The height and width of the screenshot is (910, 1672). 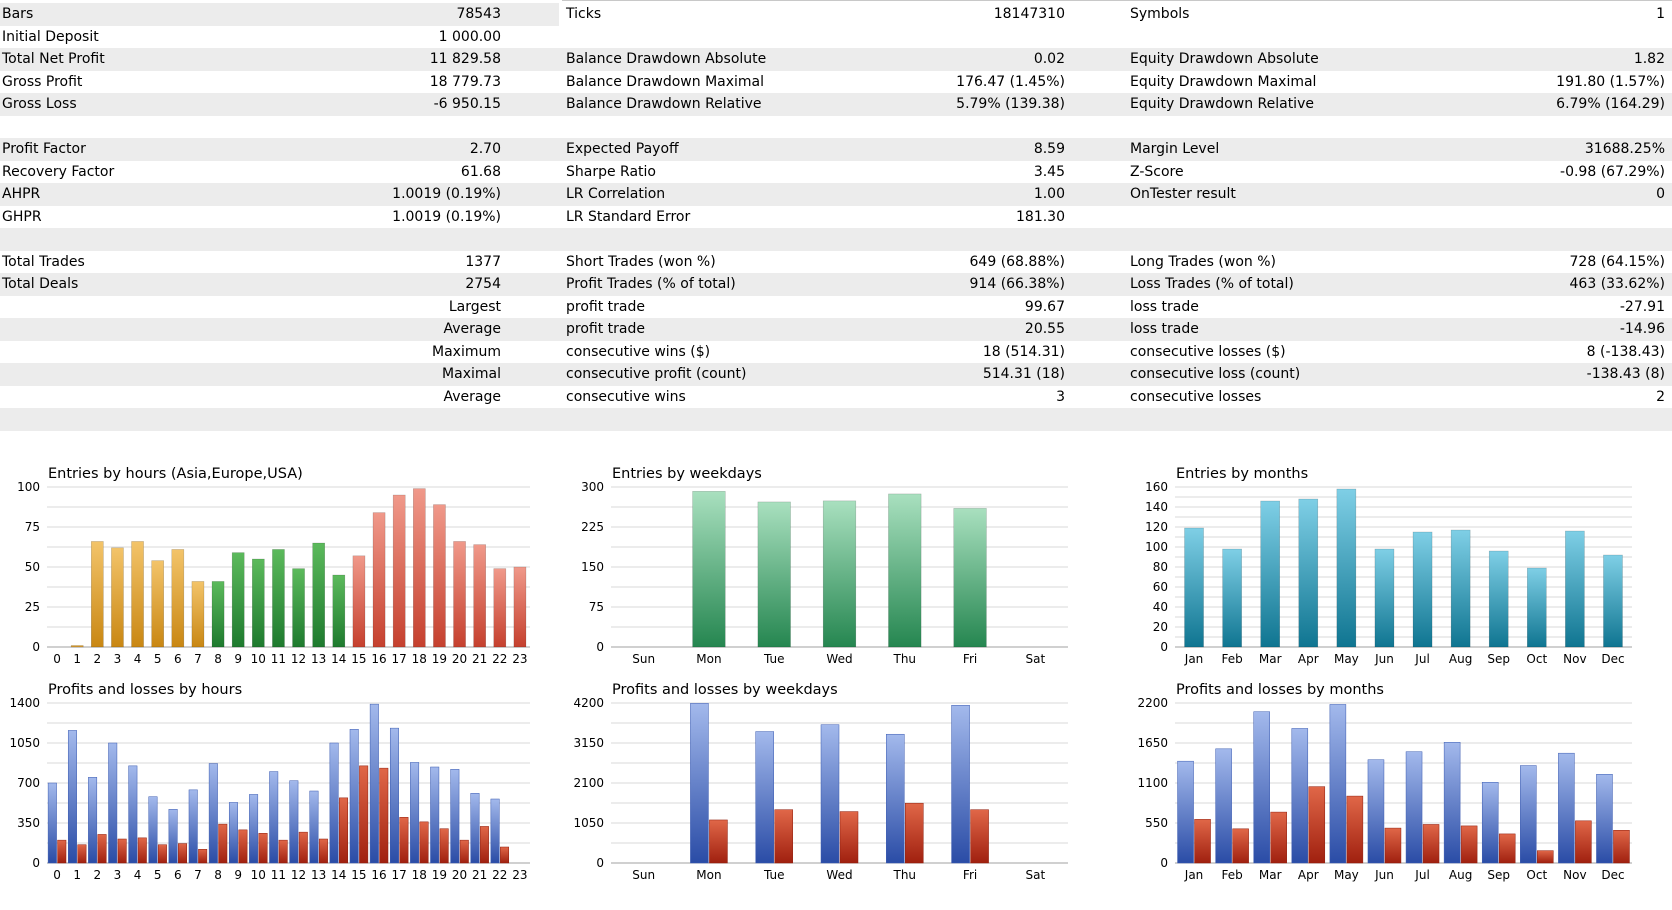 What do you see at coordinates (1049, 194) in the screenshot?
I see `stat-value: 1.00` at bounding box center [1049, 194].